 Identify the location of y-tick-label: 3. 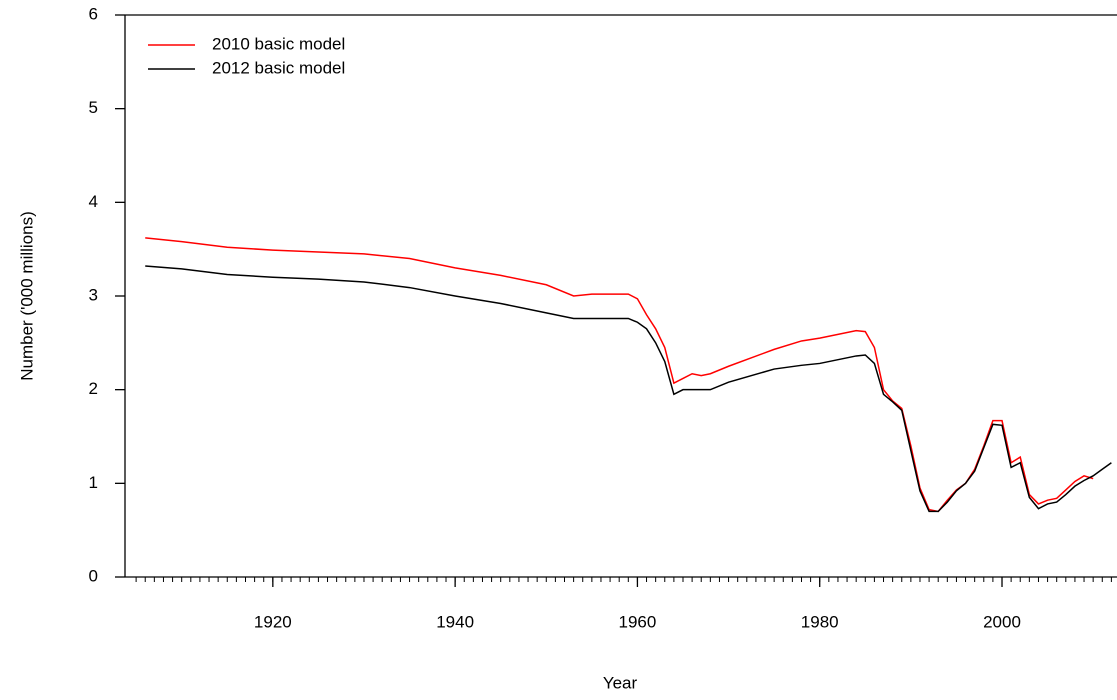
(93, 294).